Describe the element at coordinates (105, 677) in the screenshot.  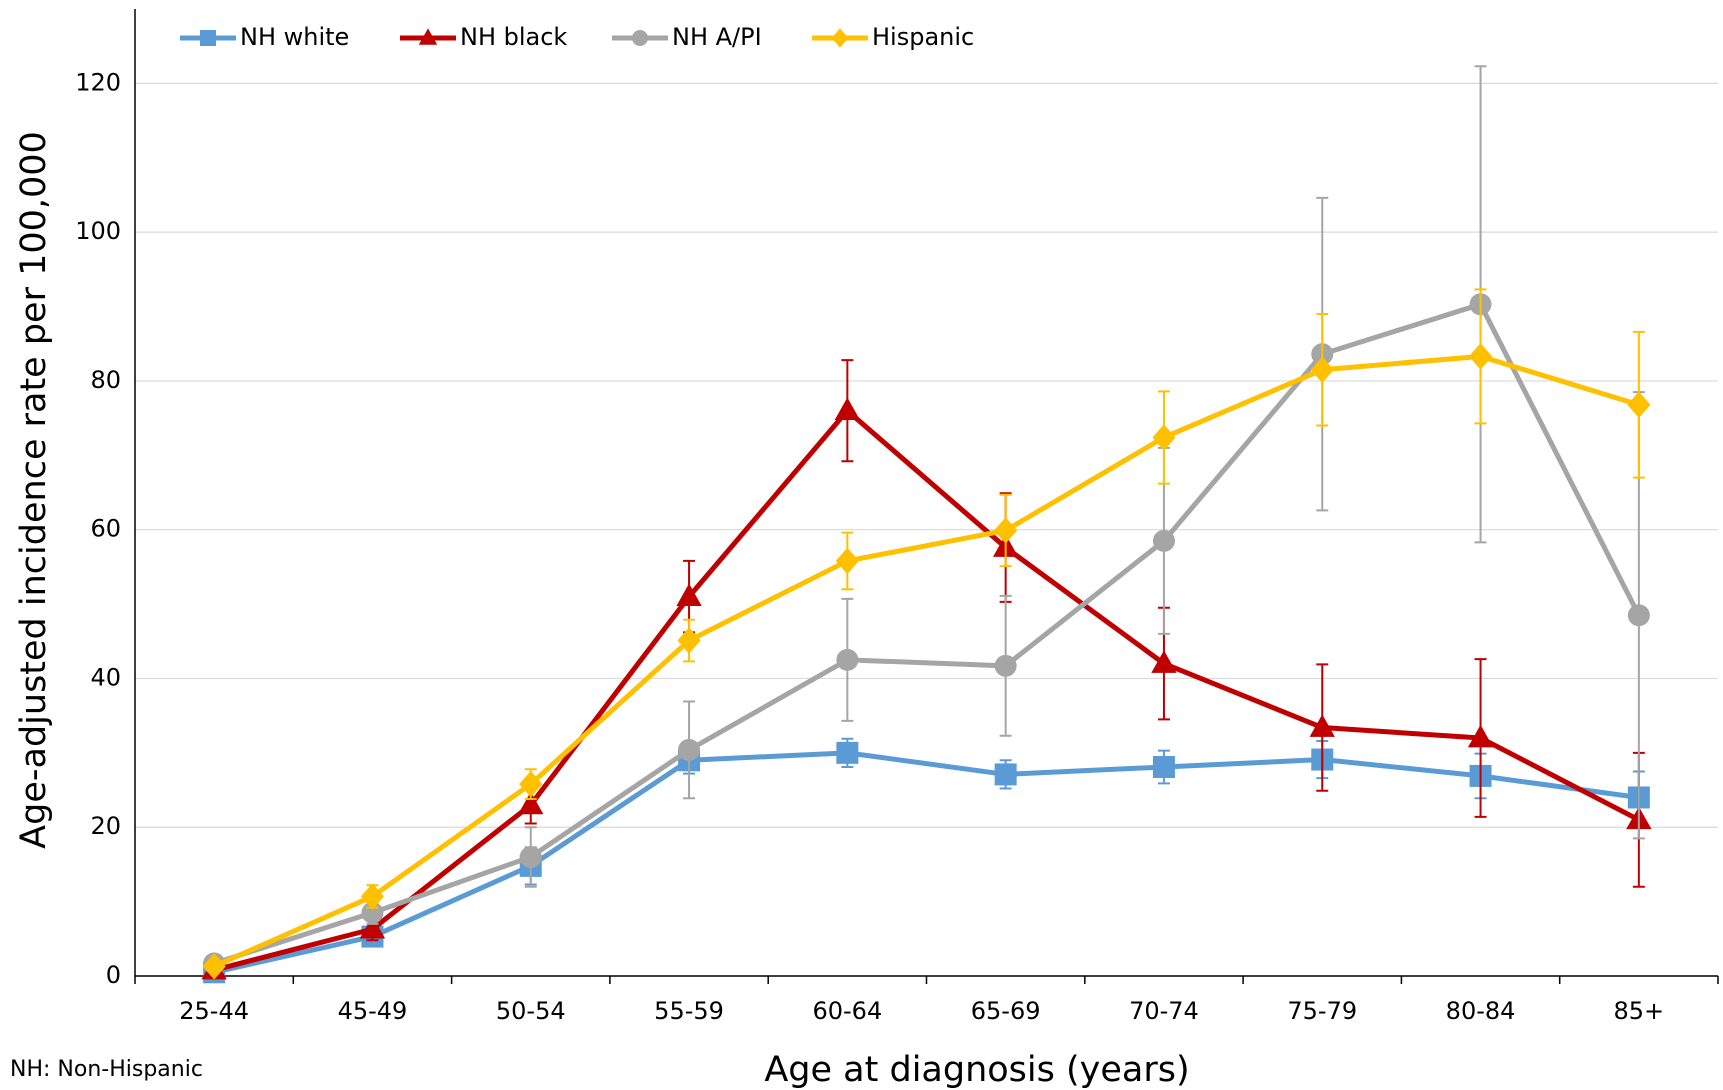
I see `y-tick-label: 40` at that location.